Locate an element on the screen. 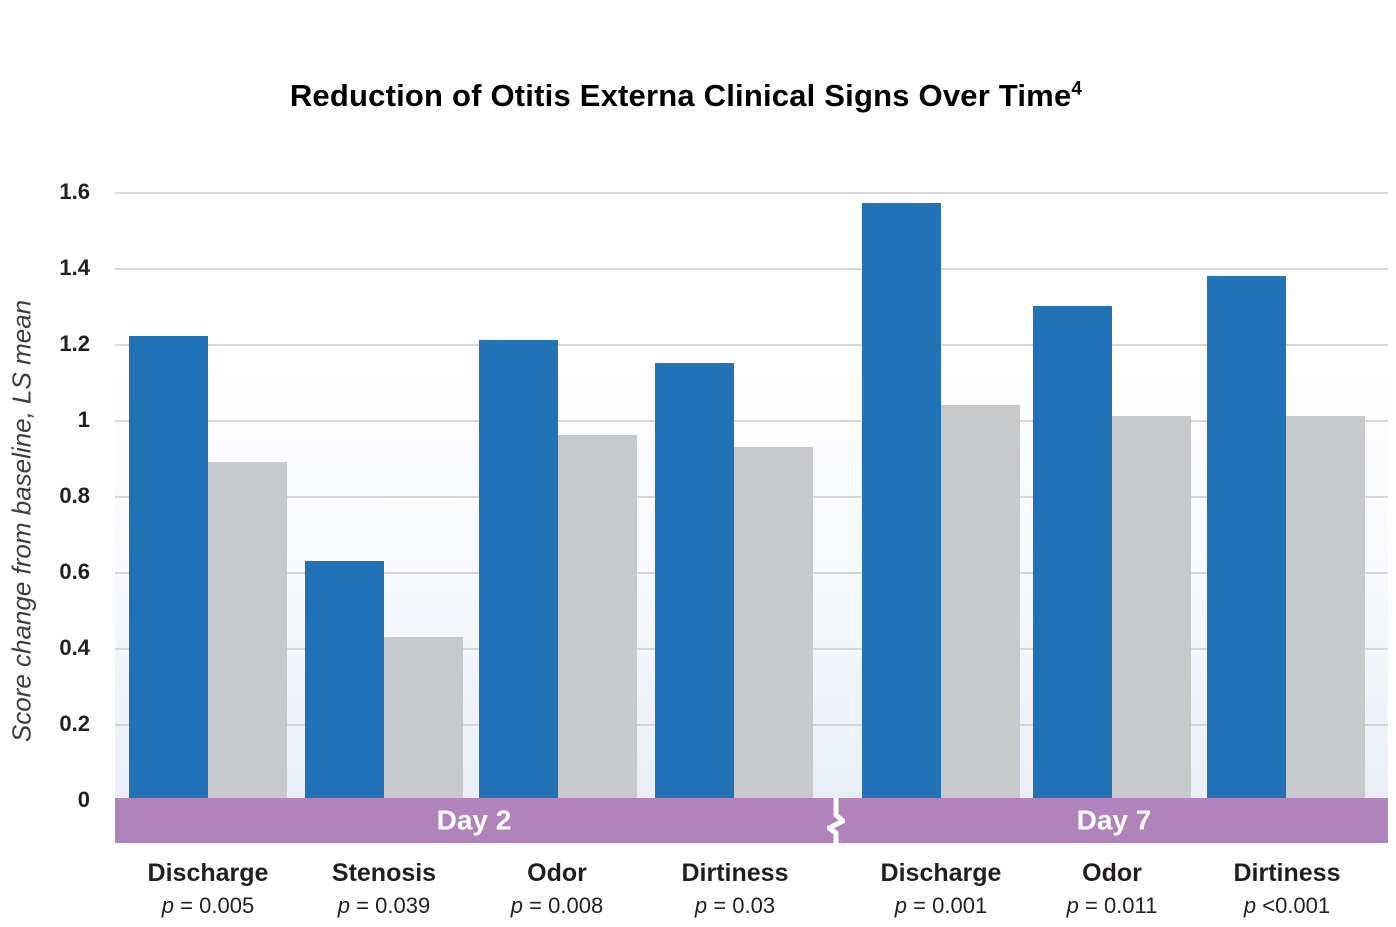  bar-blue-discharge-day7 is located at coordinates (901, 501).